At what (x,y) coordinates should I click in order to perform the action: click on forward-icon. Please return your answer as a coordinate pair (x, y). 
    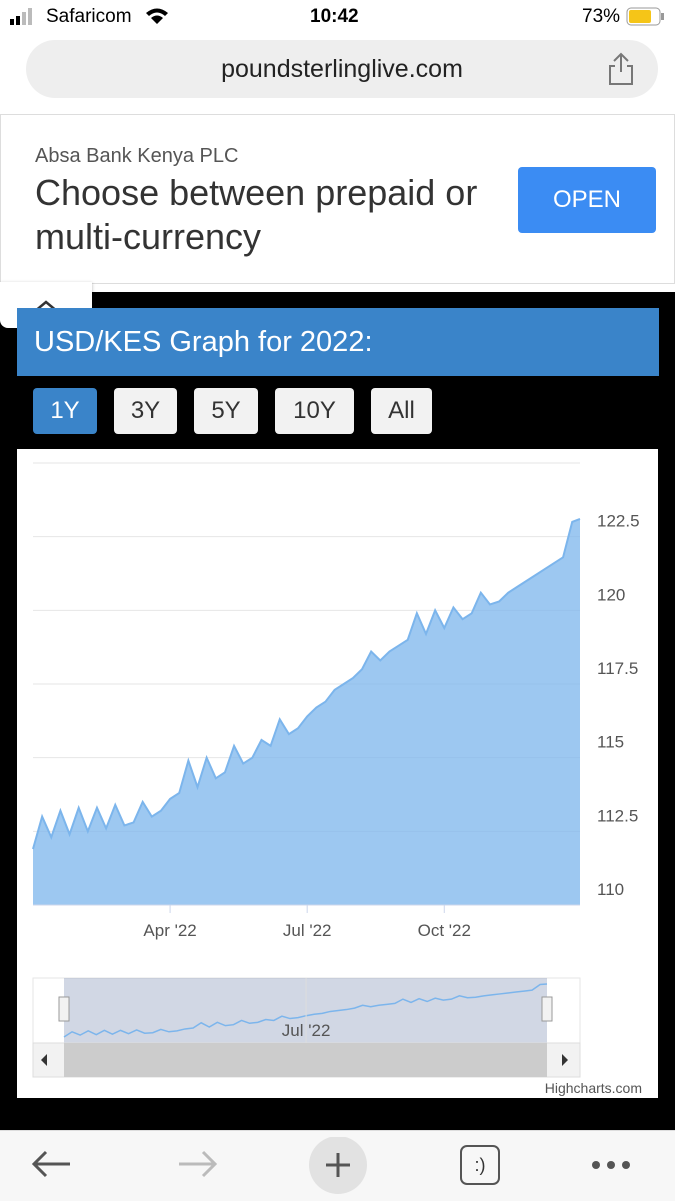
    Looking at the image, I should click on (197, 1164).